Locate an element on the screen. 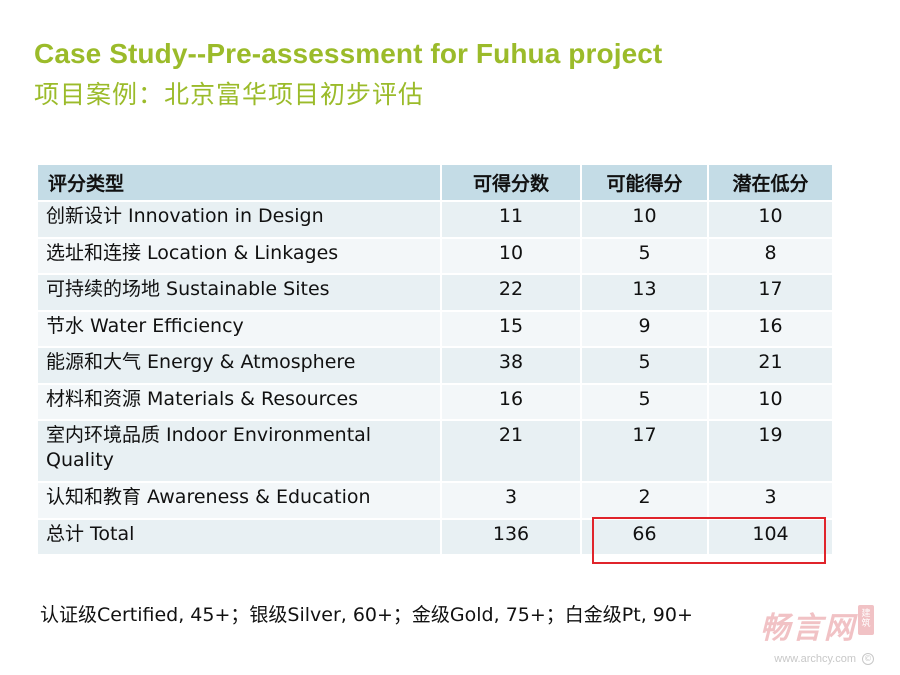  row-potential-low: 3 is located at coordinates (771, 501).